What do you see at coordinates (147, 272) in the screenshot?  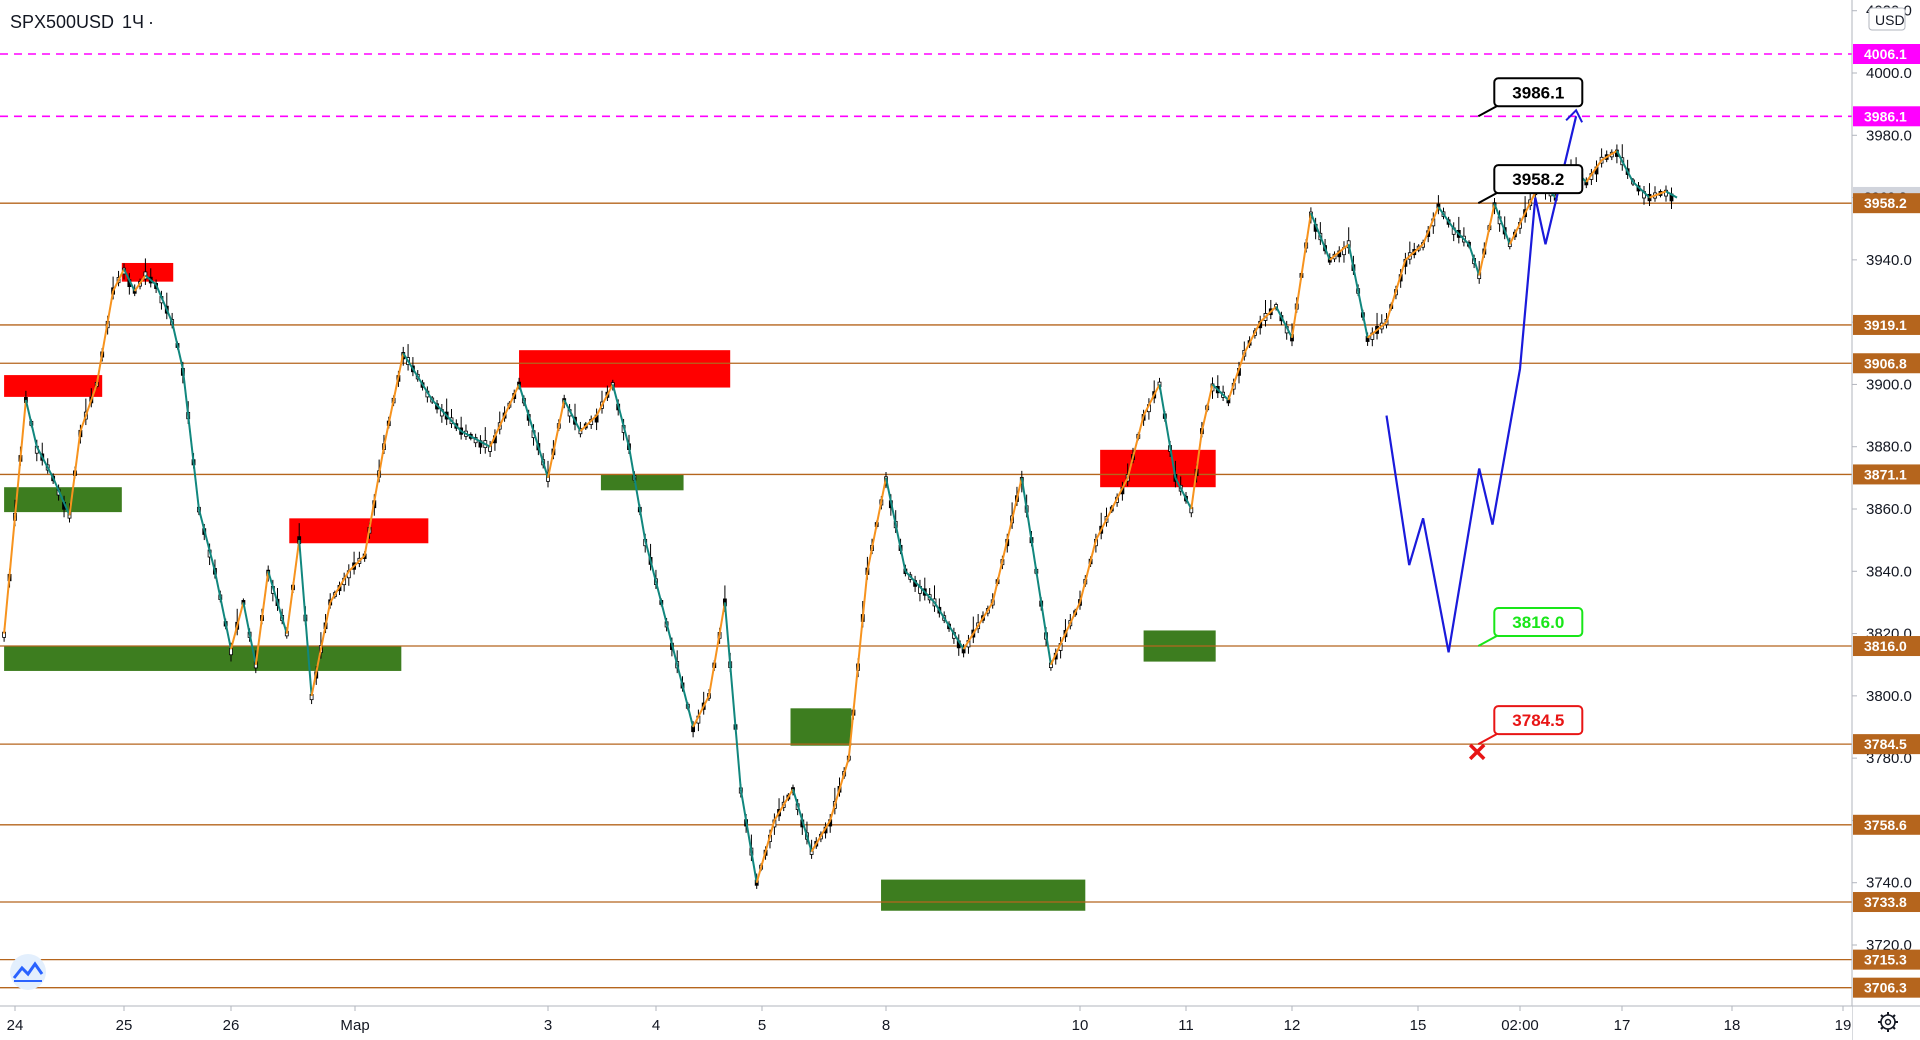 I see `supply-zone` at bounding box center [147, 272].